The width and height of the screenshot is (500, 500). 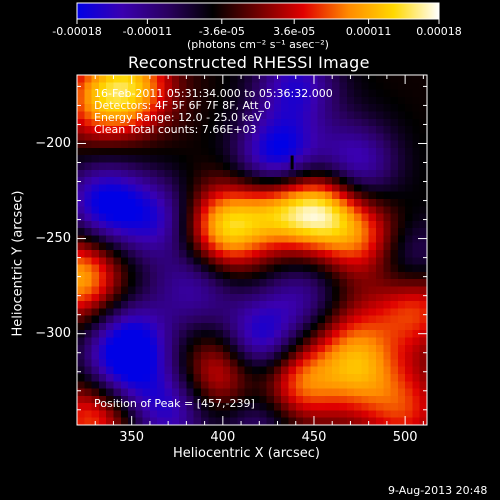 What do you see at coordinates (249, 62) in the screenshot?
I see `chart-title: Reconstructed RHESSI Image` at bounding box center [249, 62].